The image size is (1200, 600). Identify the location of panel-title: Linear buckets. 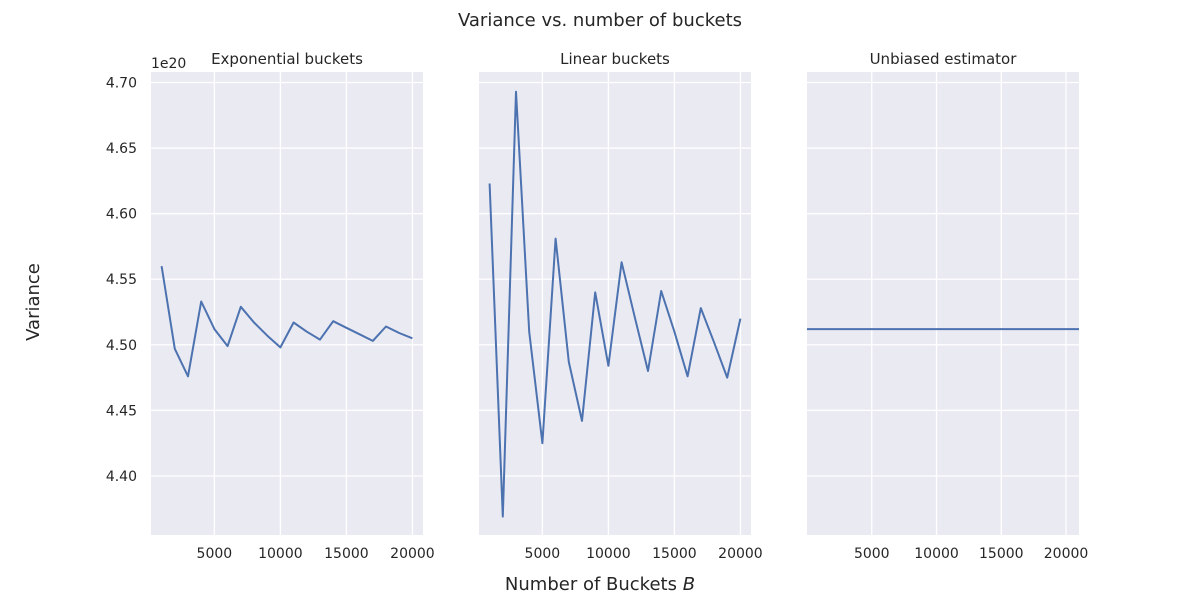
(615, 59).